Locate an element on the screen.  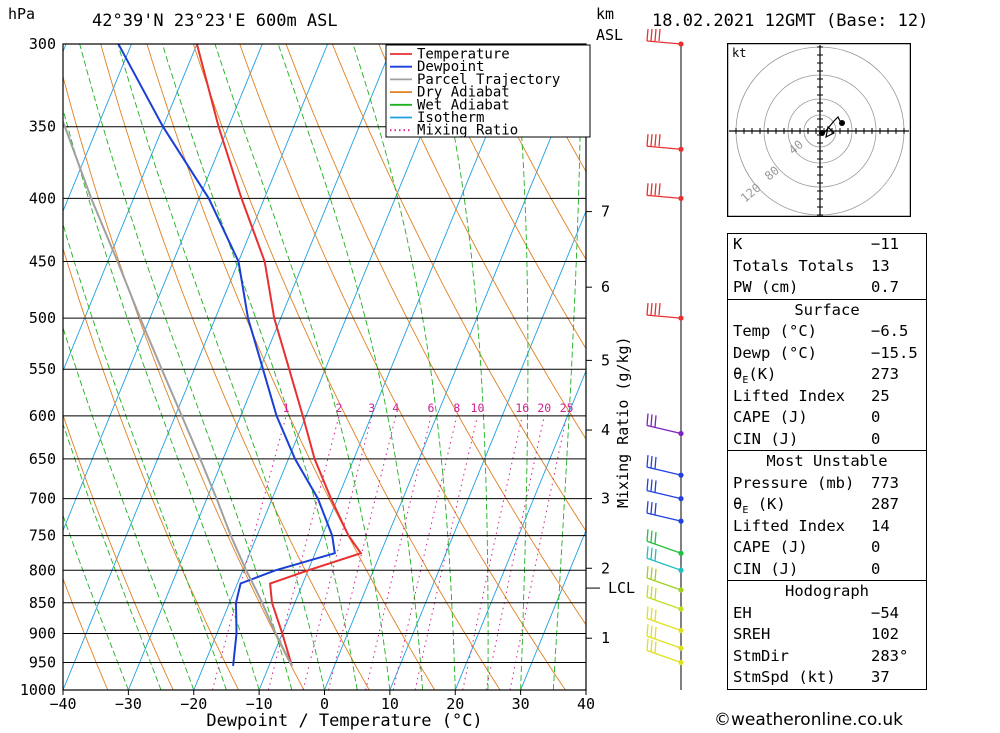
stat-row: K −11 is located at coordinates (827, 245).